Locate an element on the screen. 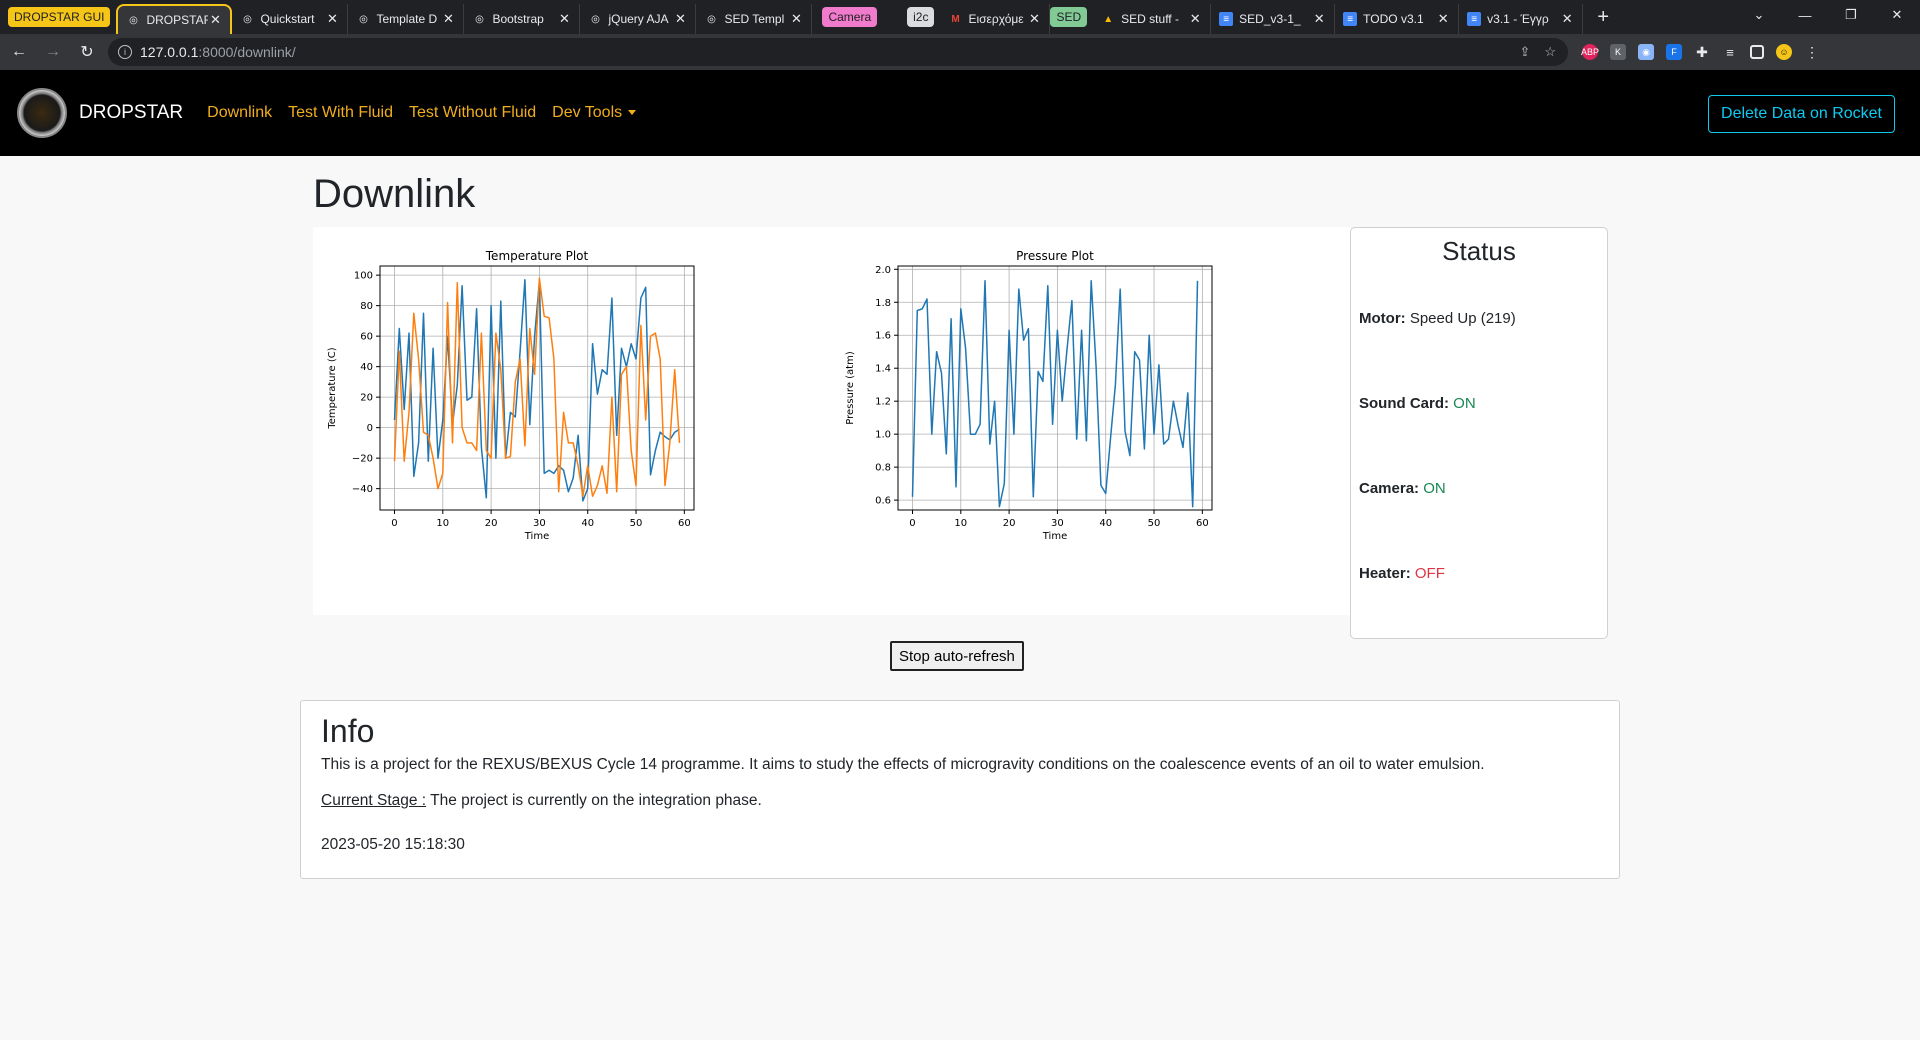 The width and height of the screenshot is (1920, 1040). y-tick-label: 1.8 is located at coordinates (883, 303).